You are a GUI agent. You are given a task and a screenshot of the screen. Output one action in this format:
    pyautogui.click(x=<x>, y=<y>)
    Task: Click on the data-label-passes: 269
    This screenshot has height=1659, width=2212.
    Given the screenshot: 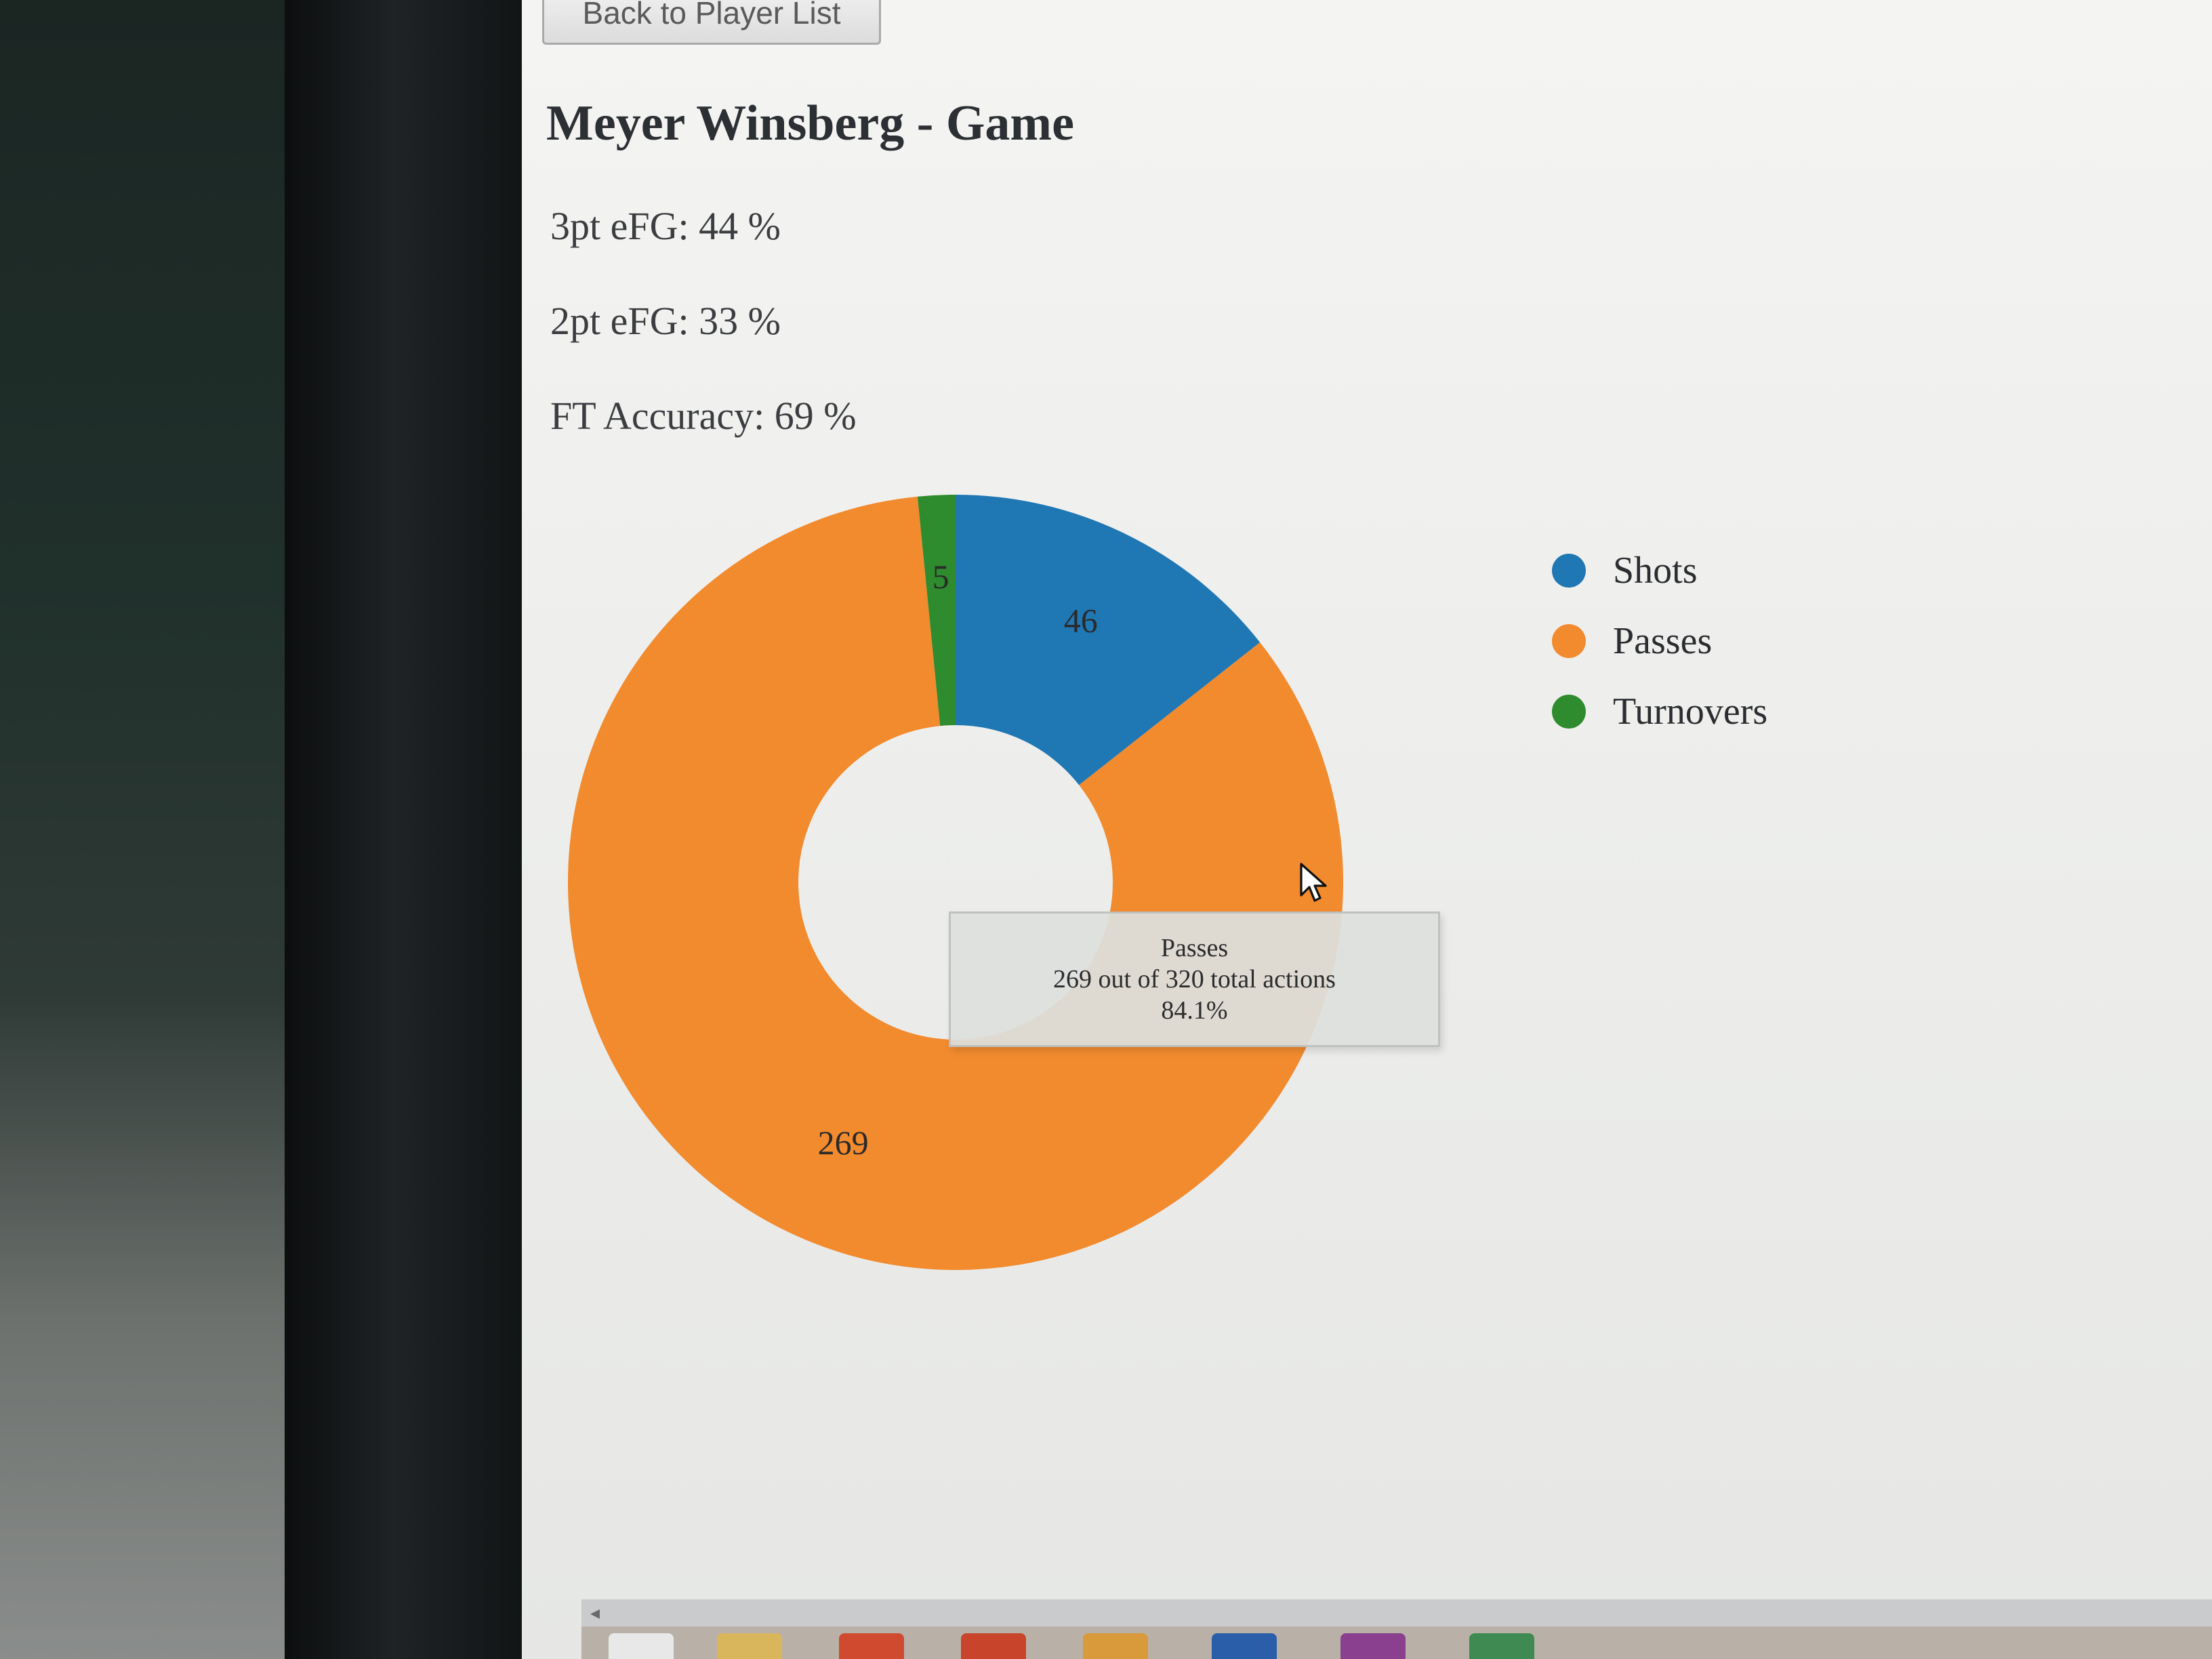 What is the action you would take?
    pyautogui.click(x=843, y=1143)
    